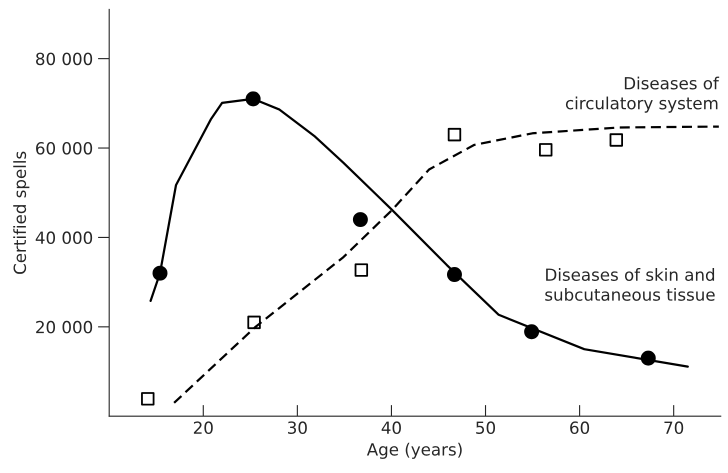 Image resolution: width=728 pixels, height=473 pixels. What do you see at coordinates (486, 427) in the screenshot?
I see `x-tick-label: 50` at bounding box center [486, 427].